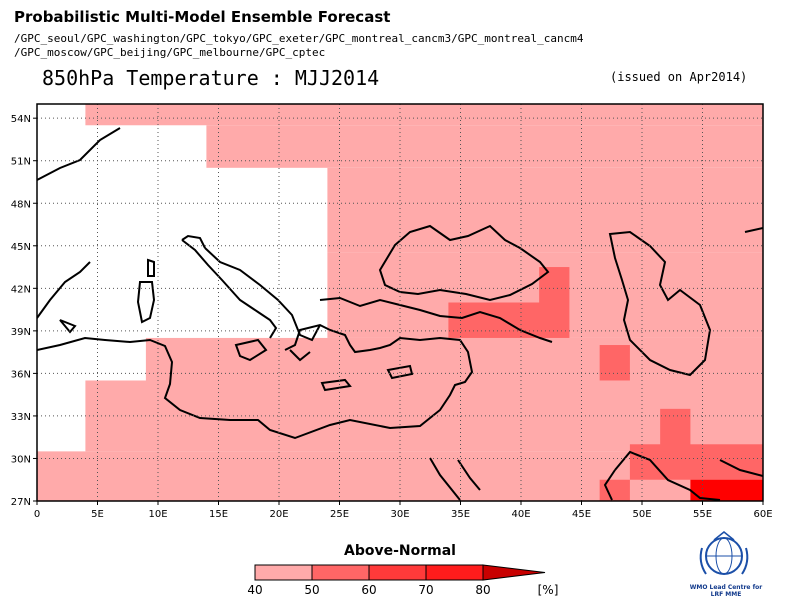 This screenshot has height=600, width=800. I want to click on lon-tick-label: 55E, so click(702, 514).